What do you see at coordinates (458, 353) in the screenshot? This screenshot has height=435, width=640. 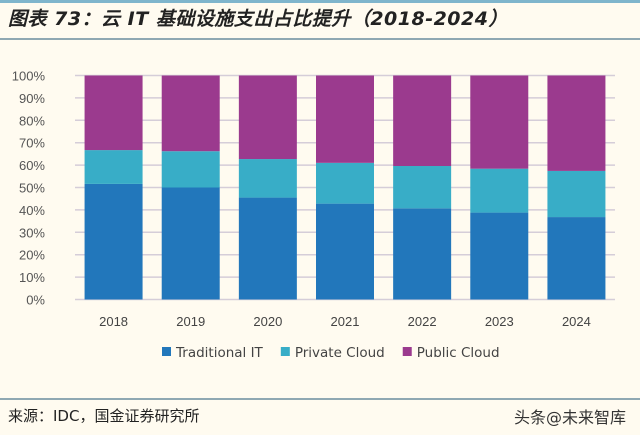 I see `legend-label: Public Cloud` at bounding box center [458, 353].